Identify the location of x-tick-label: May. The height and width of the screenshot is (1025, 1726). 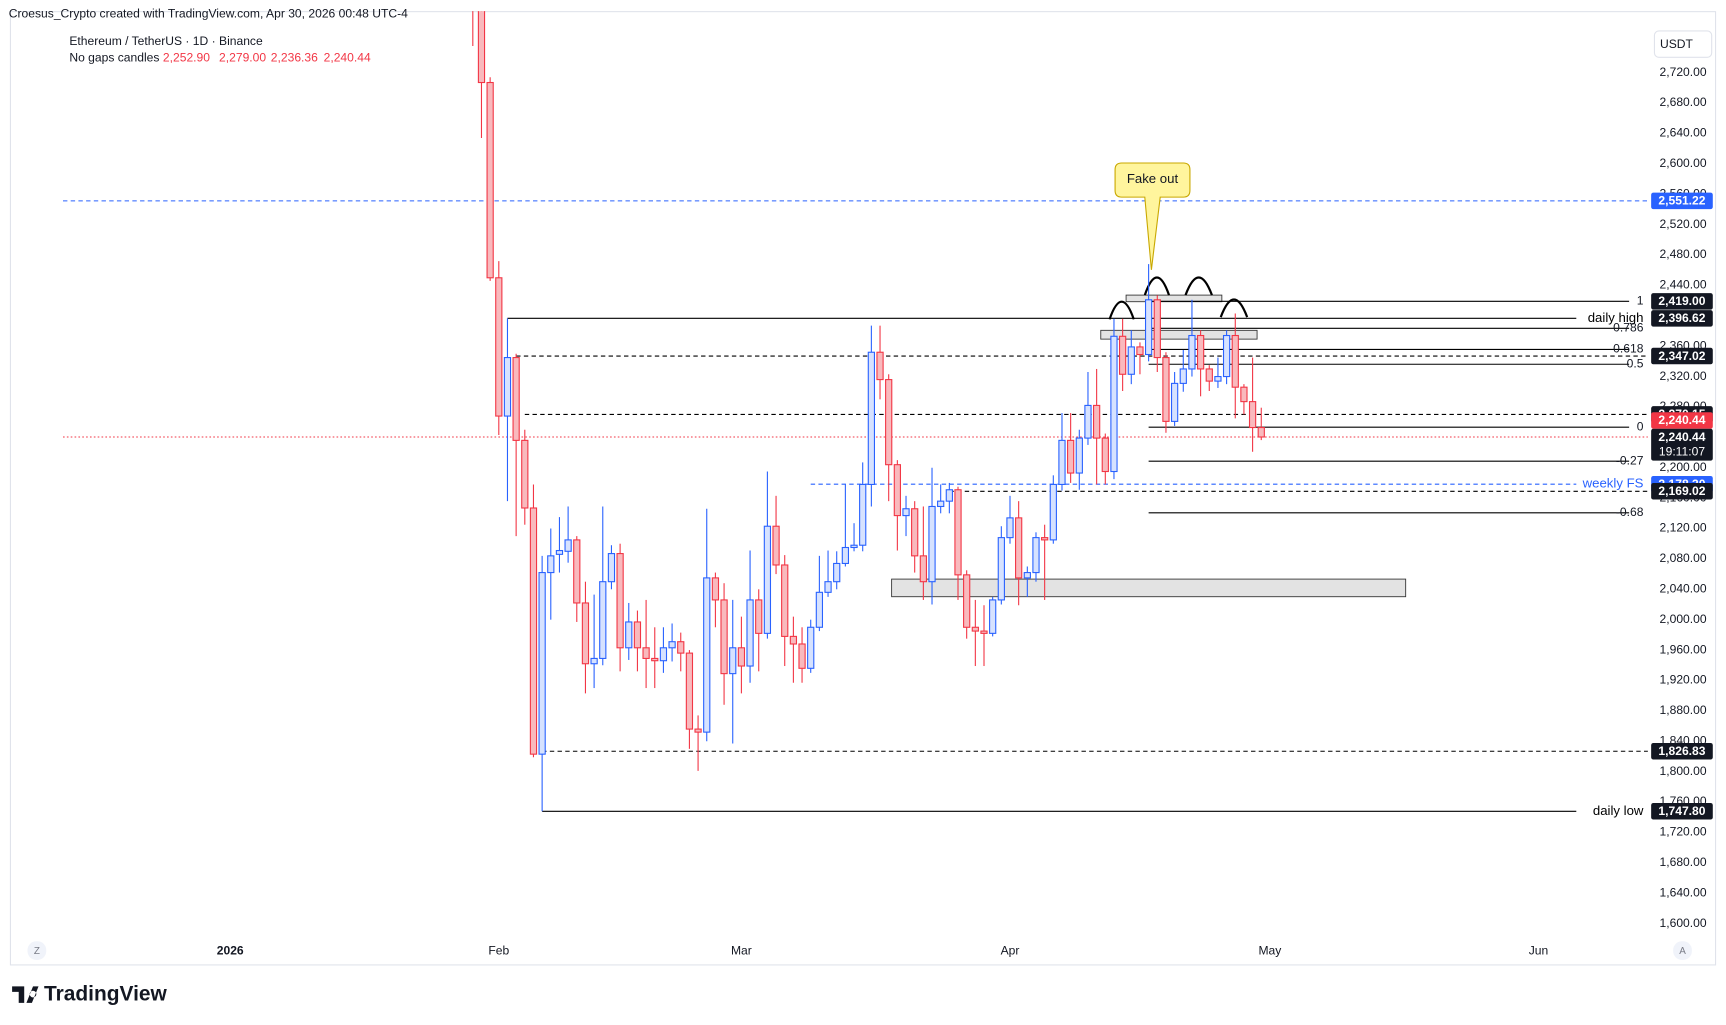
(1270, 950).